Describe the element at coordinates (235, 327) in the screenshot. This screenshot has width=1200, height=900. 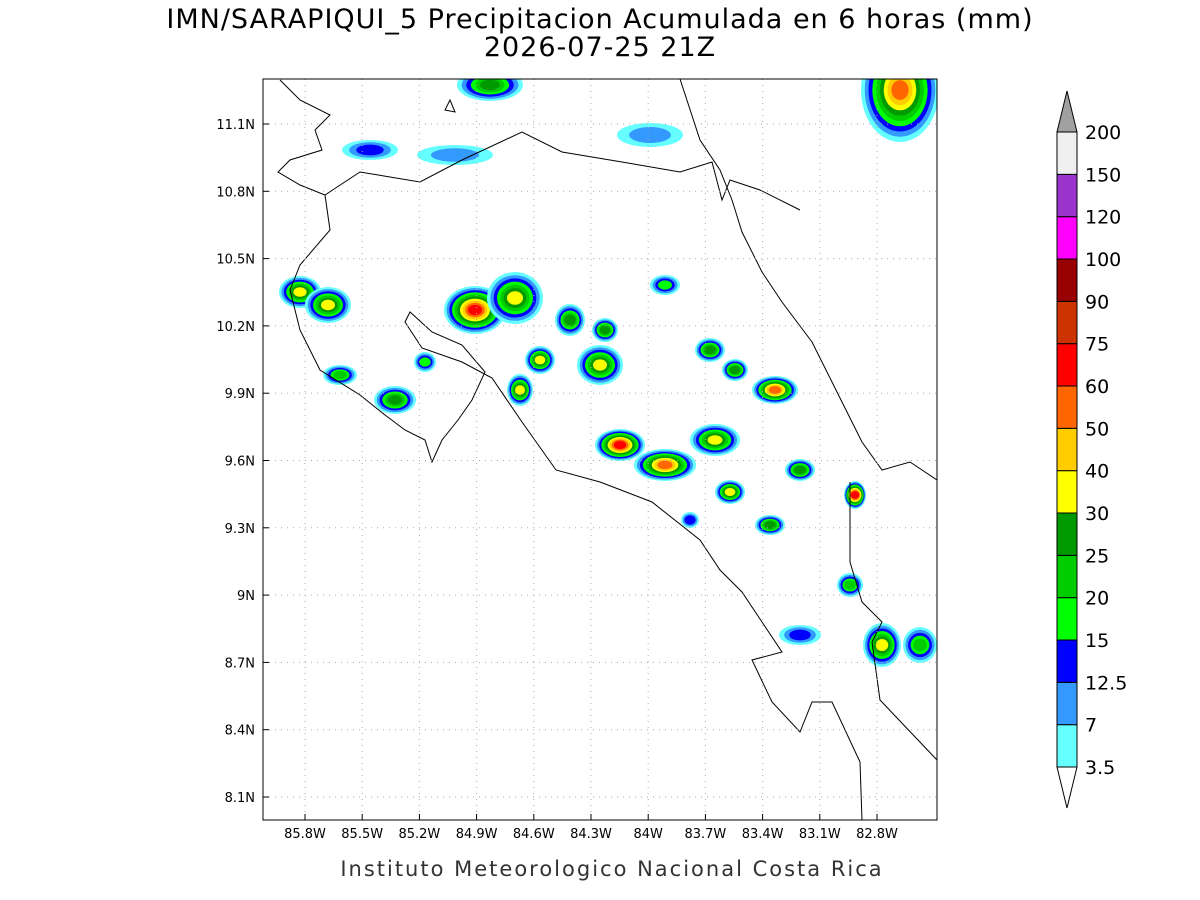
I see `lat-label: 10.2N` at that location.